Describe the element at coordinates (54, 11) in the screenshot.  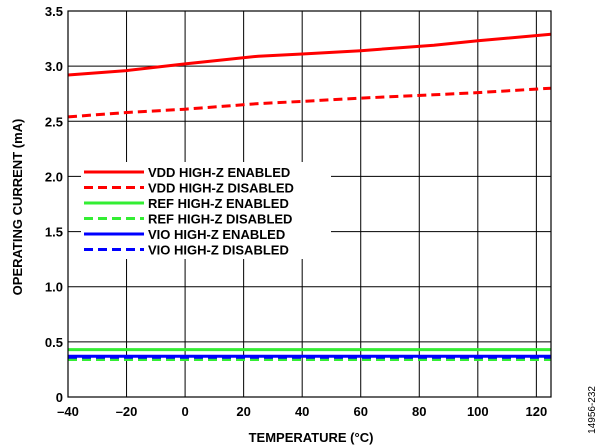
I see `y-tick-label: 3.5` at that location.